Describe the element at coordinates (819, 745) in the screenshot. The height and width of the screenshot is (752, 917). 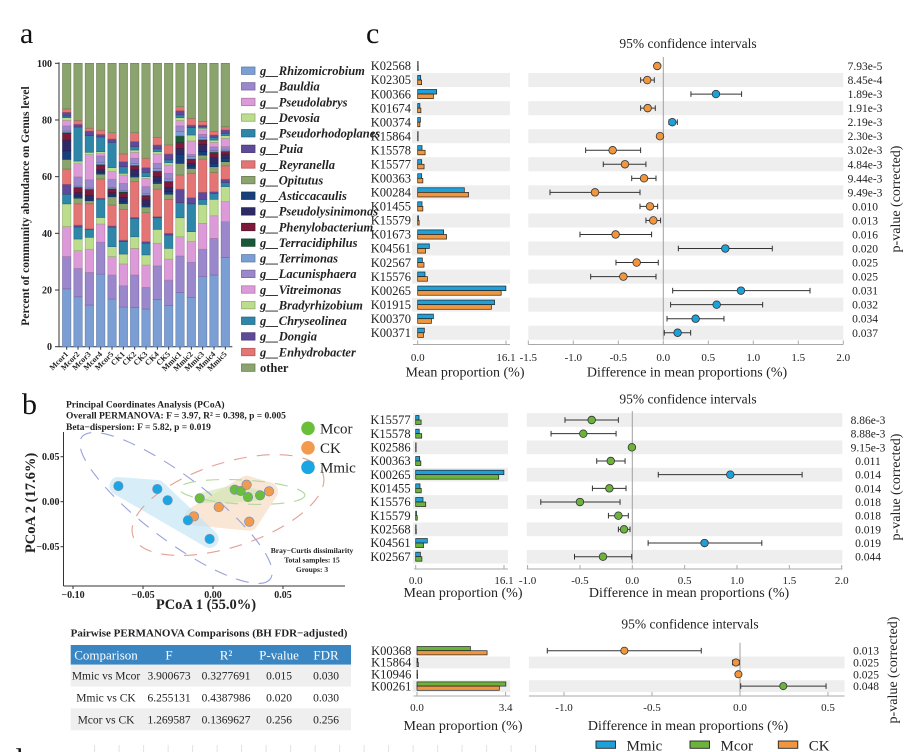
I see `legend-label: CK` at that location.